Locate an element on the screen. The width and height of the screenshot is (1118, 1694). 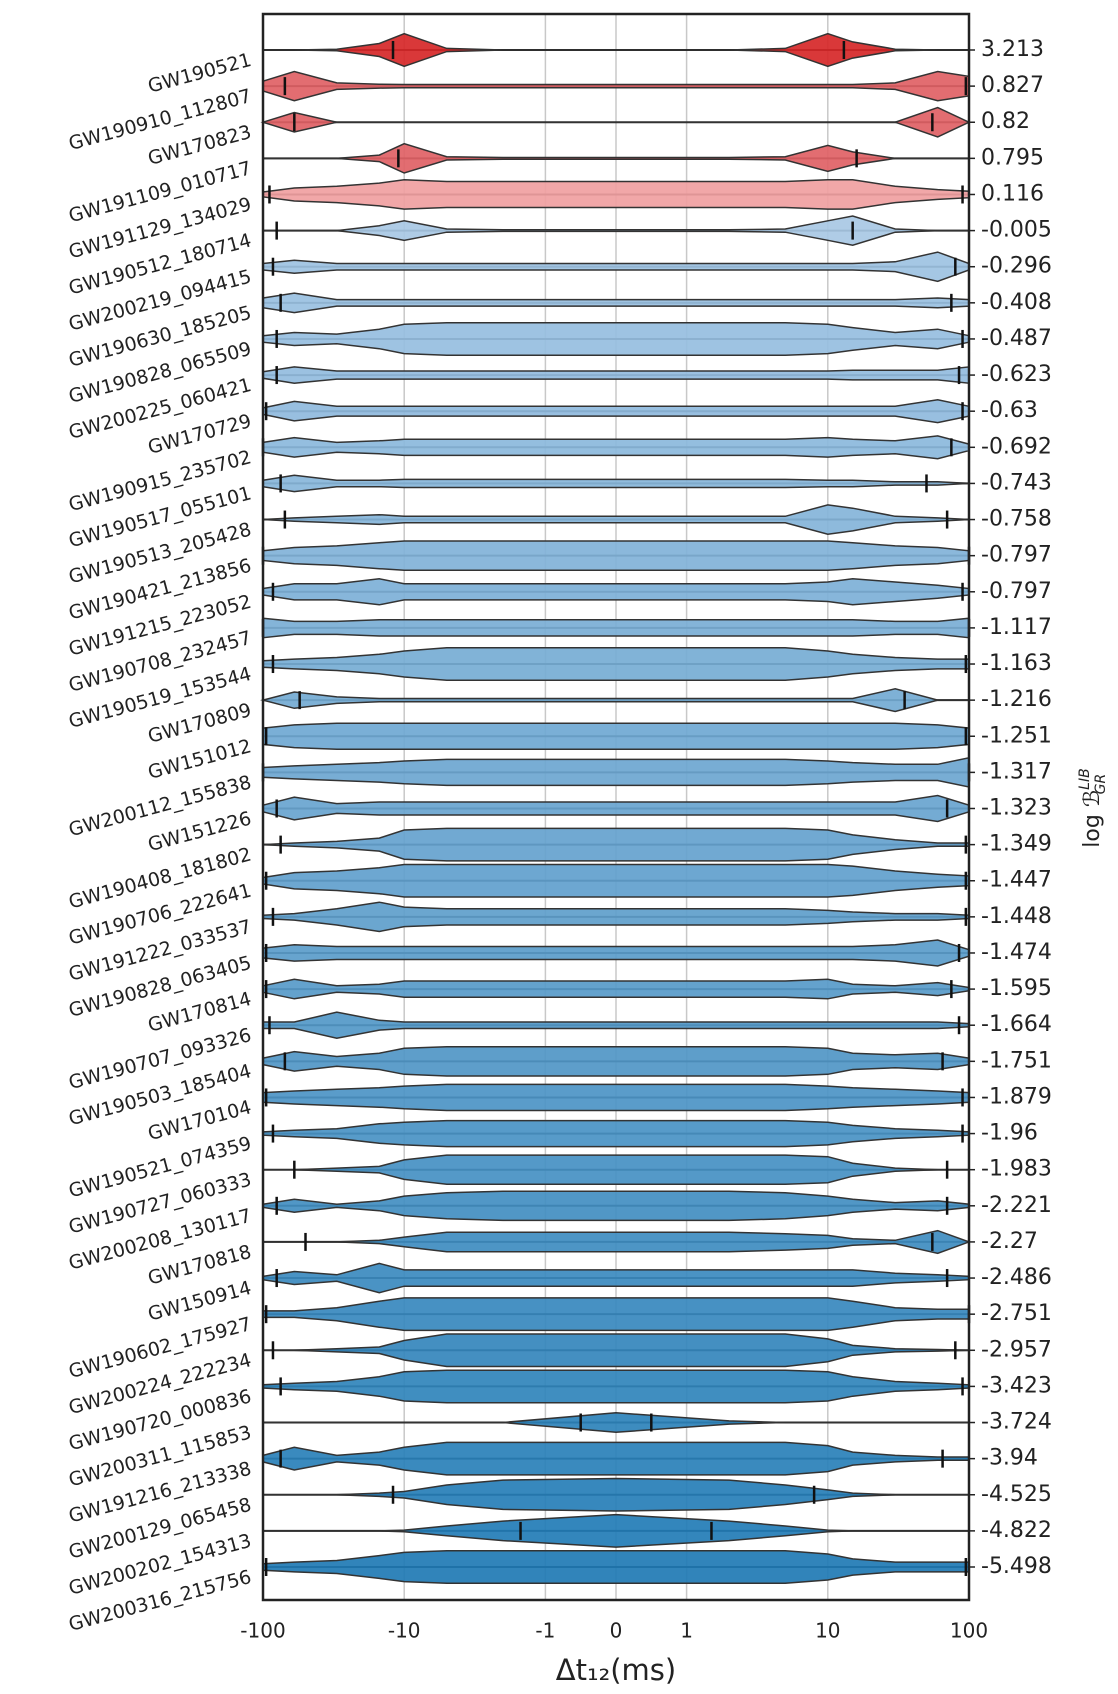
value-label: -1.983 is located at coordinates (1016, 1169).